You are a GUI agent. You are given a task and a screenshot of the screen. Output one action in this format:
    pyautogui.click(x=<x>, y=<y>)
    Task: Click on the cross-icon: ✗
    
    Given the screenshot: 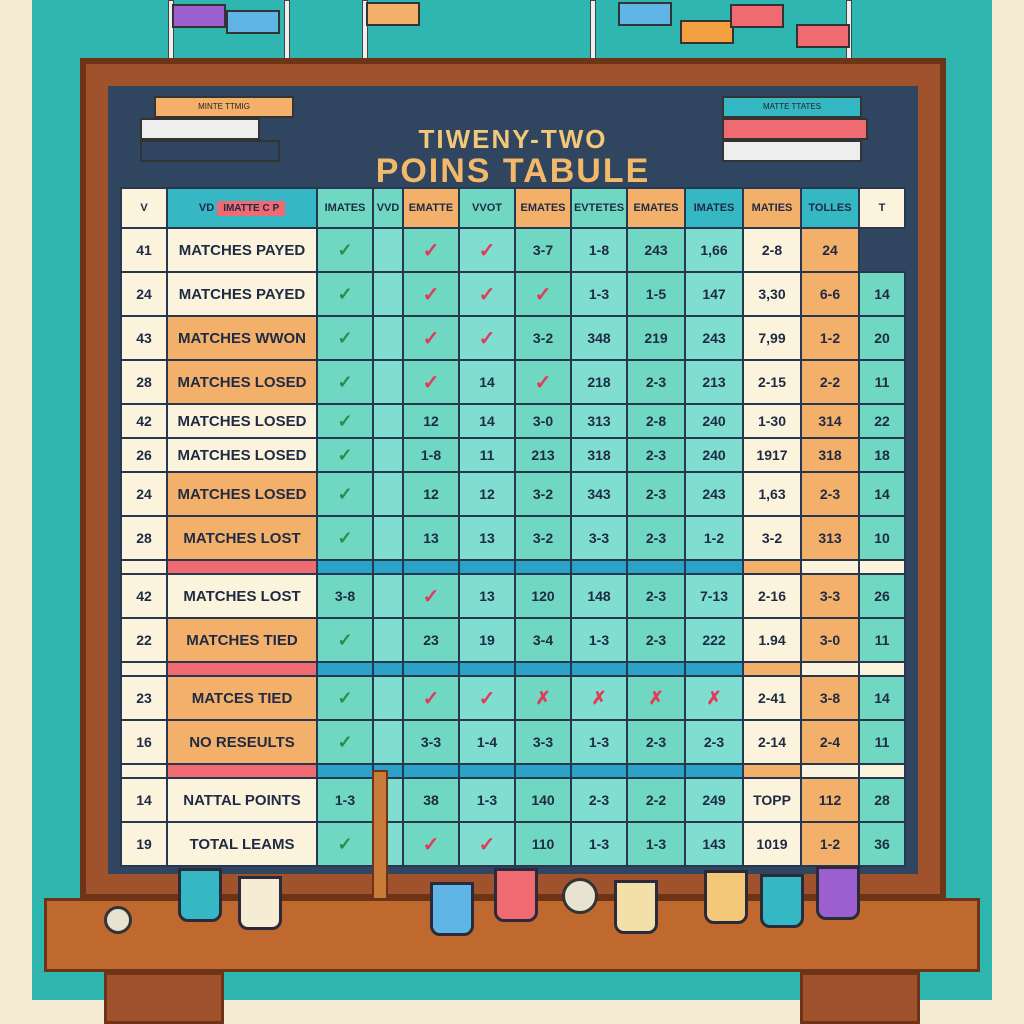 What is the action you would take?
    pyautogui.click(x=543, y=698)
    